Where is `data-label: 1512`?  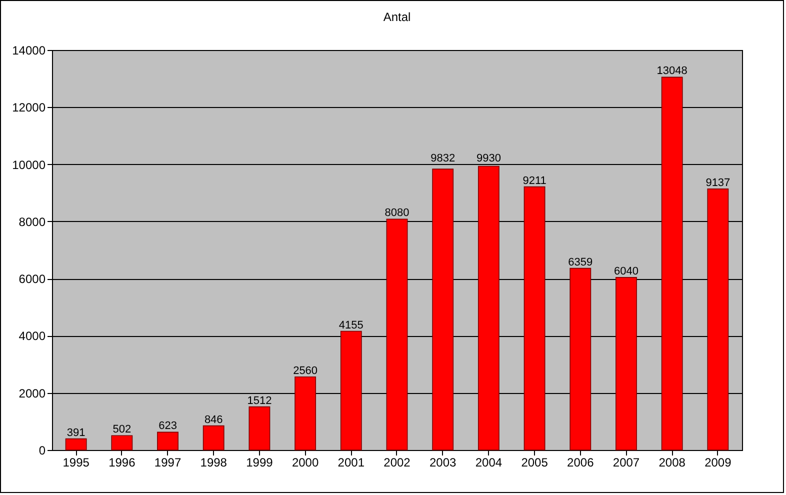 data-label: 1512 is located at coordinates (259, 400).